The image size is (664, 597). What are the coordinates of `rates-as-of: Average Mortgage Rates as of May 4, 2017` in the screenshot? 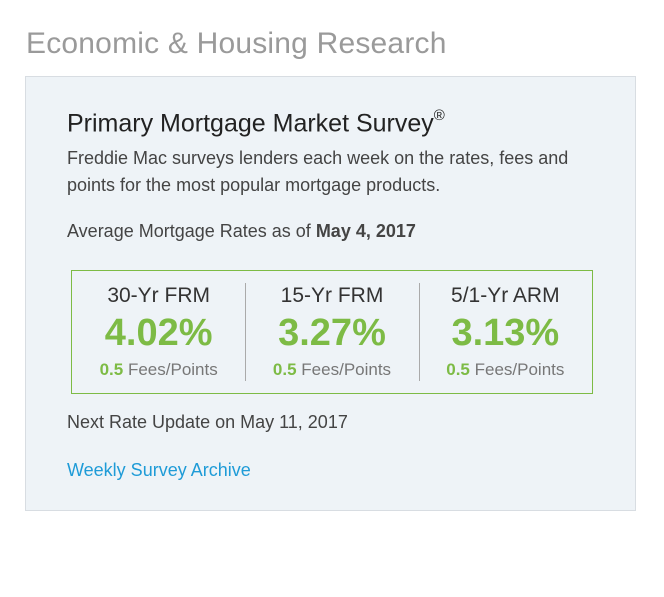 It's located at (241, 231).